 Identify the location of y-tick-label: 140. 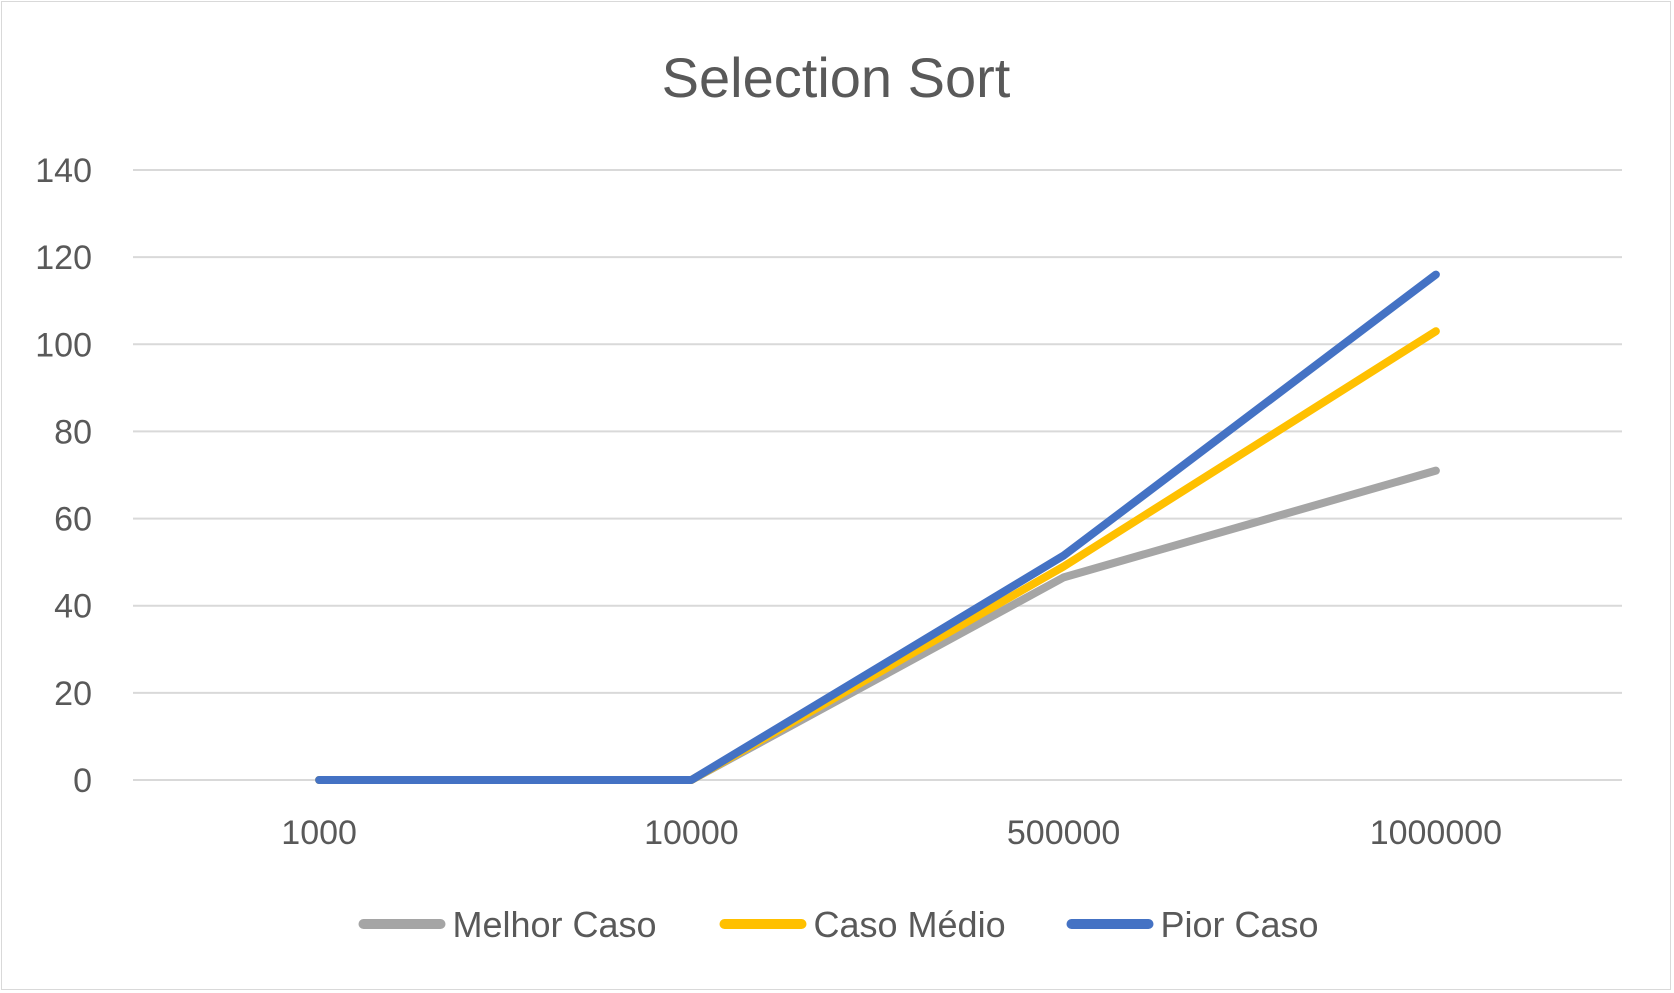
(63, 171).